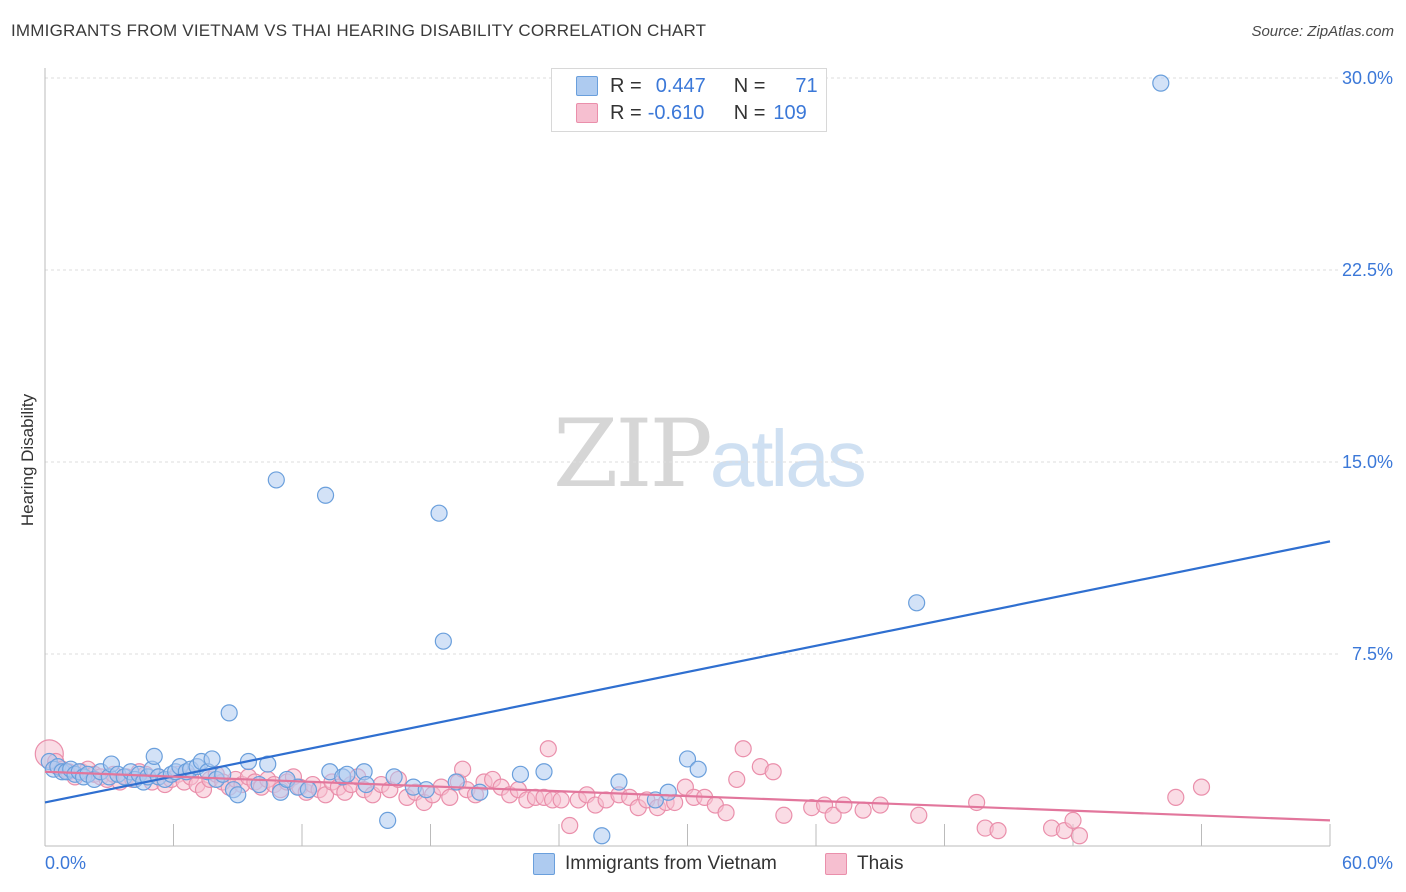  What do you see at coordinates (1367, 270) in the screenshot?
I see `y-tick-label: 22.5%` at bounding box center [1367, 270].